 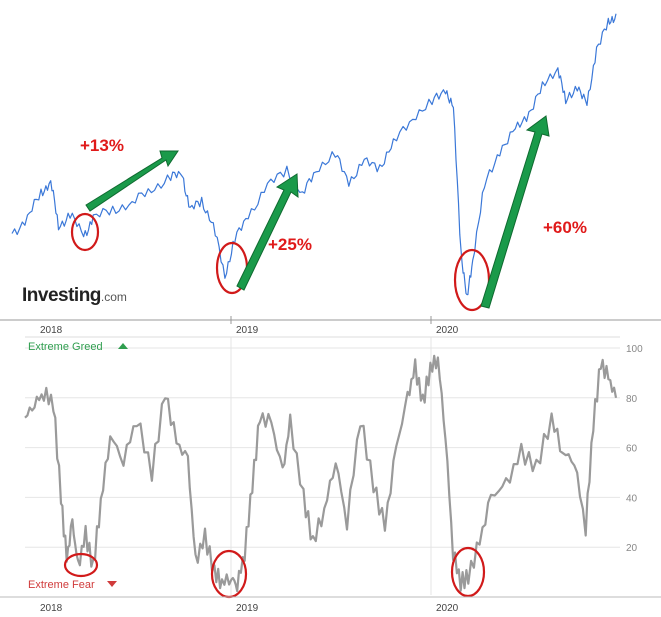 I want to click on fear-down-triangle-icon, so click(x=112, y=584).